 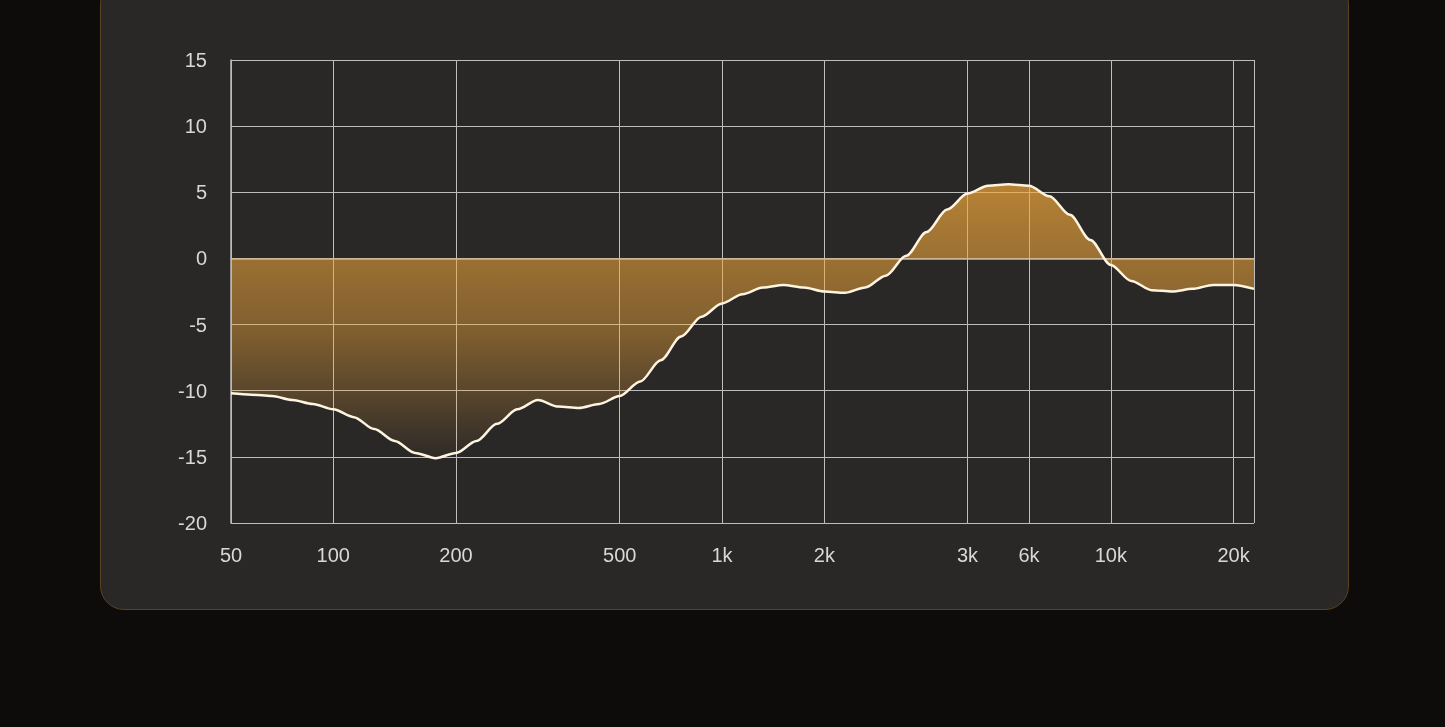 What do you see at coordinates (192, 390) in the screenshot?
I see `y-tick-label: -10` at bounding box center [192, 390].